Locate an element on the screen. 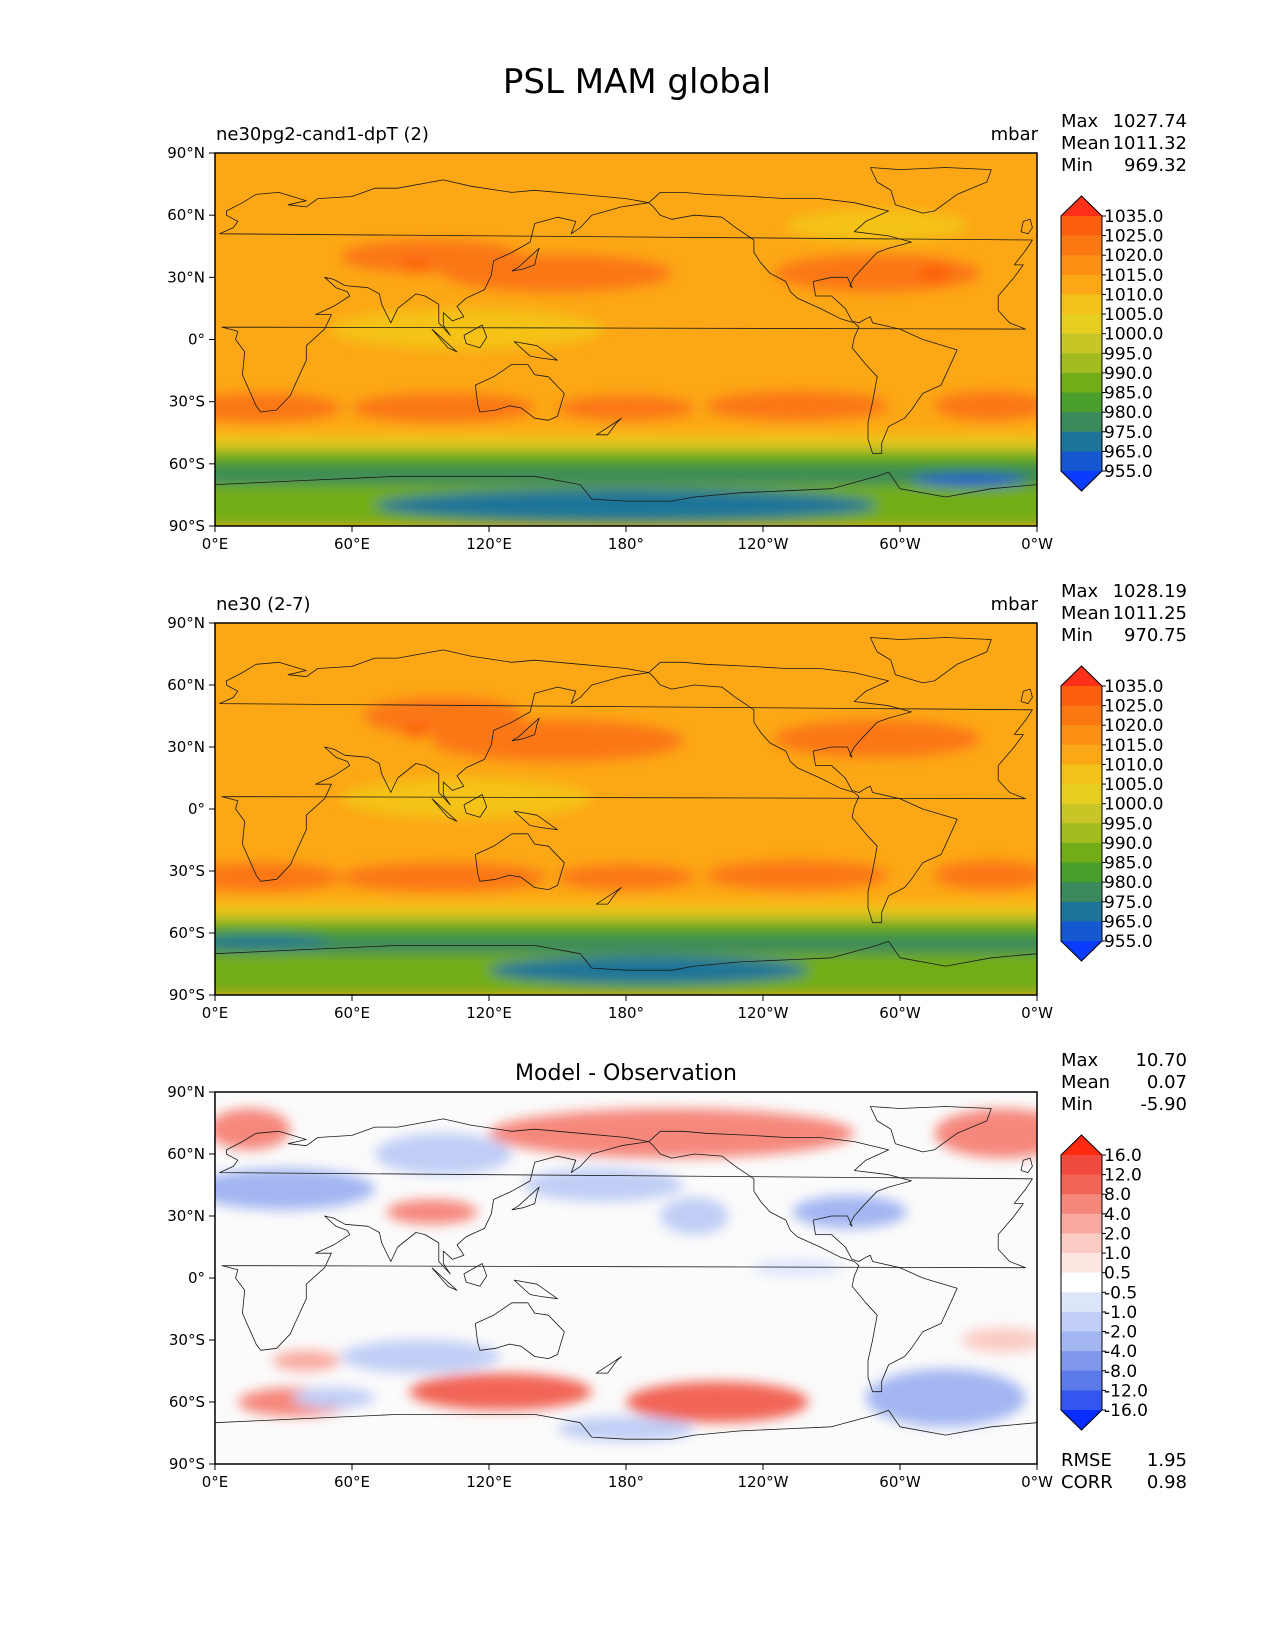 The width and height of the screenshot is (1275, 1650). stat-value: 0.98 is located at coordinates (1167, 1482).